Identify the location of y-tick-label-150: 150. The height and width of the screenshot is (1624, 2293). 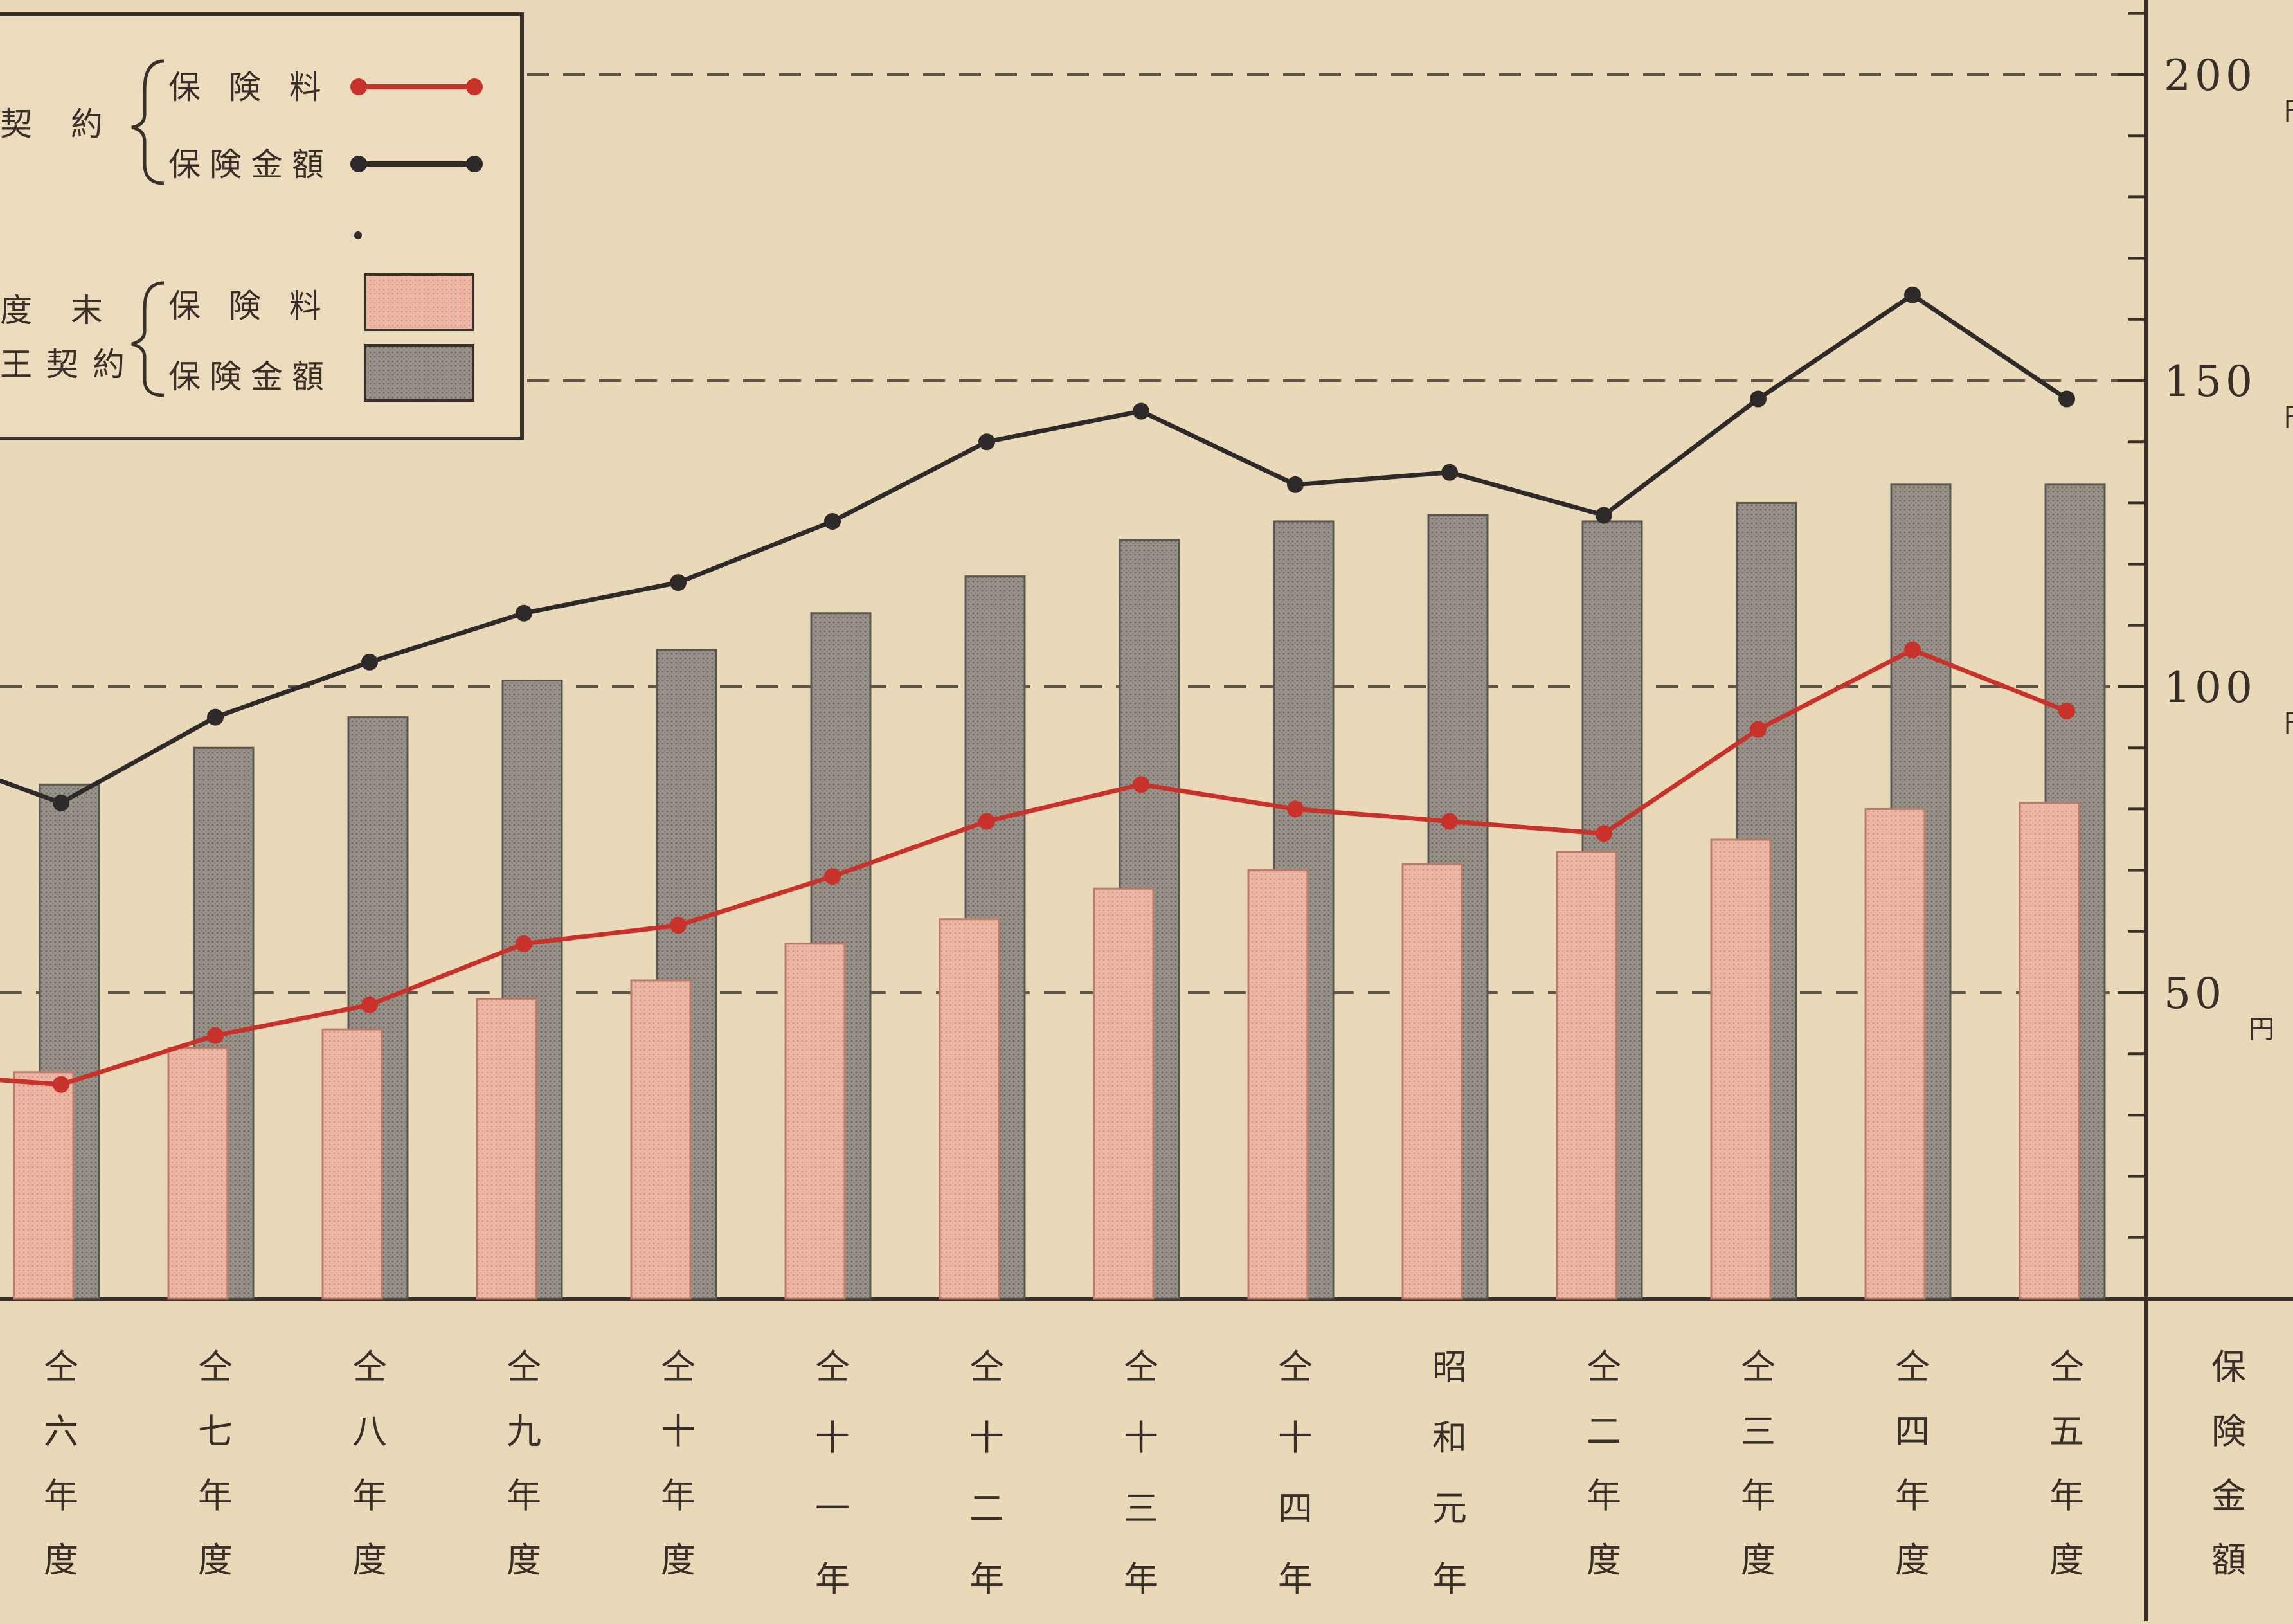
(2210, 381).